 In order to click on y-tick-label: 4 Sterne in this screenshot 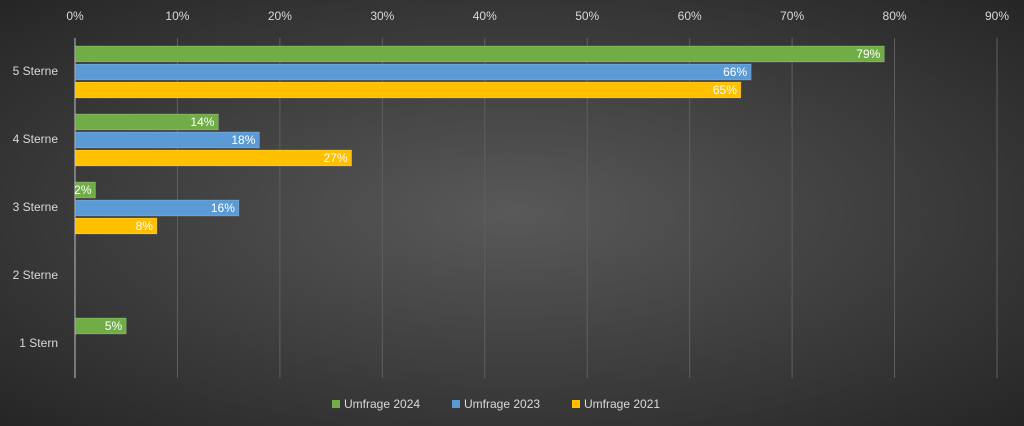, I will do `click(36, 139)`.